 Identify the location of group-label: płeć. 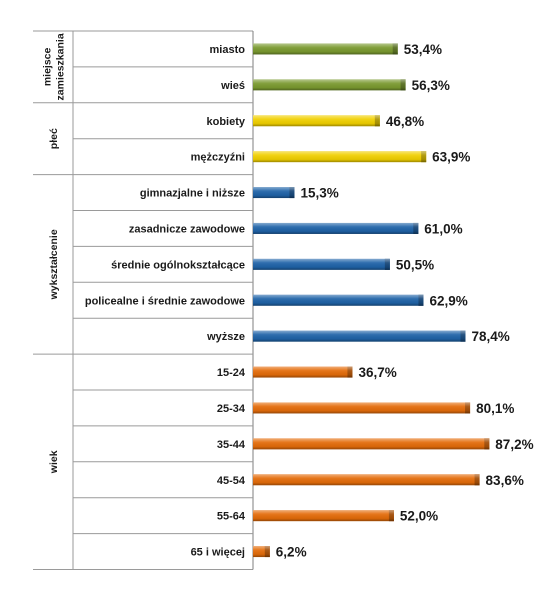
(54, 138).